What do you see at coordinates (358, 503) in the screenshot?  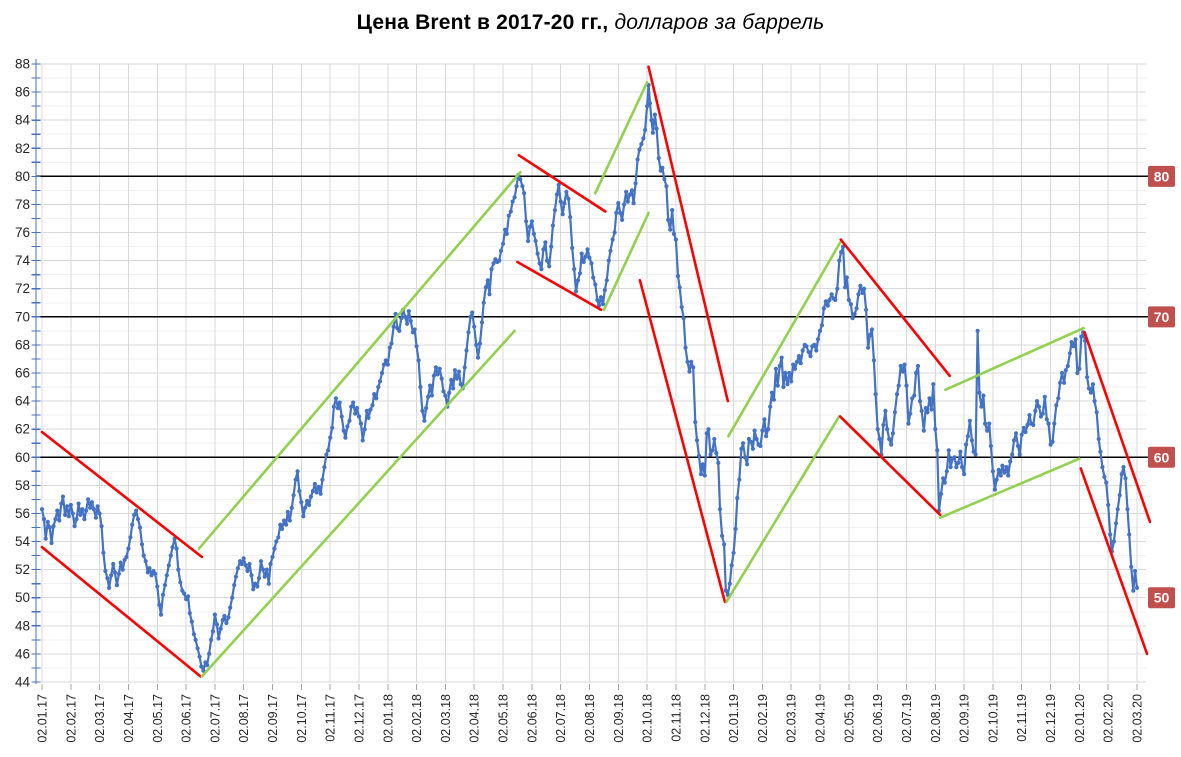 I see `trendline-up` at bounding box center [358, 503].